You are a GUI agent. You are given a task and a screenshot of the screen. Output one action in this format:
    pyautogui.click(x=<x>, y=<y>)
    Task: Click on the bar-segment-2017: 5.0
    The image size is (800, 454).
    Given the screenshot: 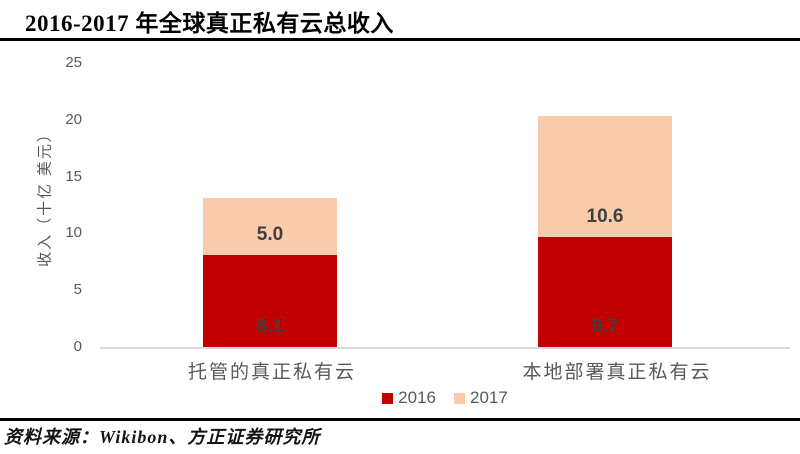 What is the action you would take?
    pyautogui.click(x=270, y=226)
    